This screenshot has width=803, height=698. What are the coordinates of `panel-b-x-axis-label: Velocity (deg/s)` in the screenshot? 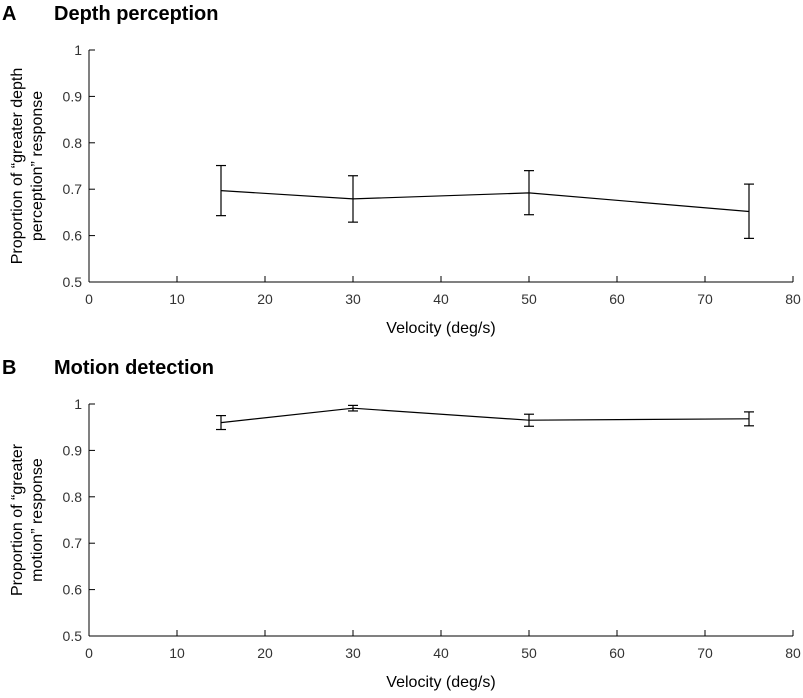 It's located at (440, 682).